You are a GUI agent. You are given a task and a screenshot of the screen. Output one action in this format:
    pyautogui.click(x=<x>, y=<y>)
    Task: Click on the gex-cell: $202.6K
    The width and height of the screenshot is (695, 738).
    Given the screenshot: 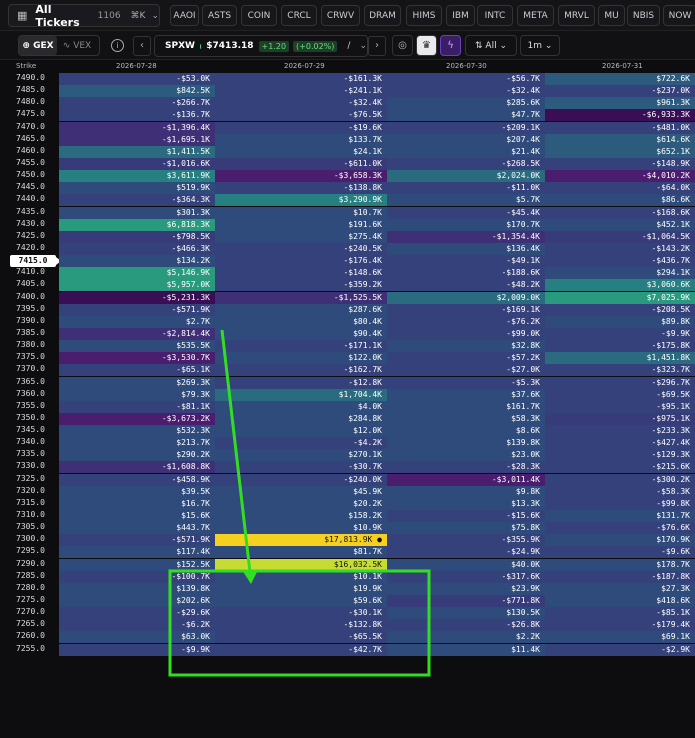 What is the action you would take?
    pyautogui.click(x=137, y=601)
    